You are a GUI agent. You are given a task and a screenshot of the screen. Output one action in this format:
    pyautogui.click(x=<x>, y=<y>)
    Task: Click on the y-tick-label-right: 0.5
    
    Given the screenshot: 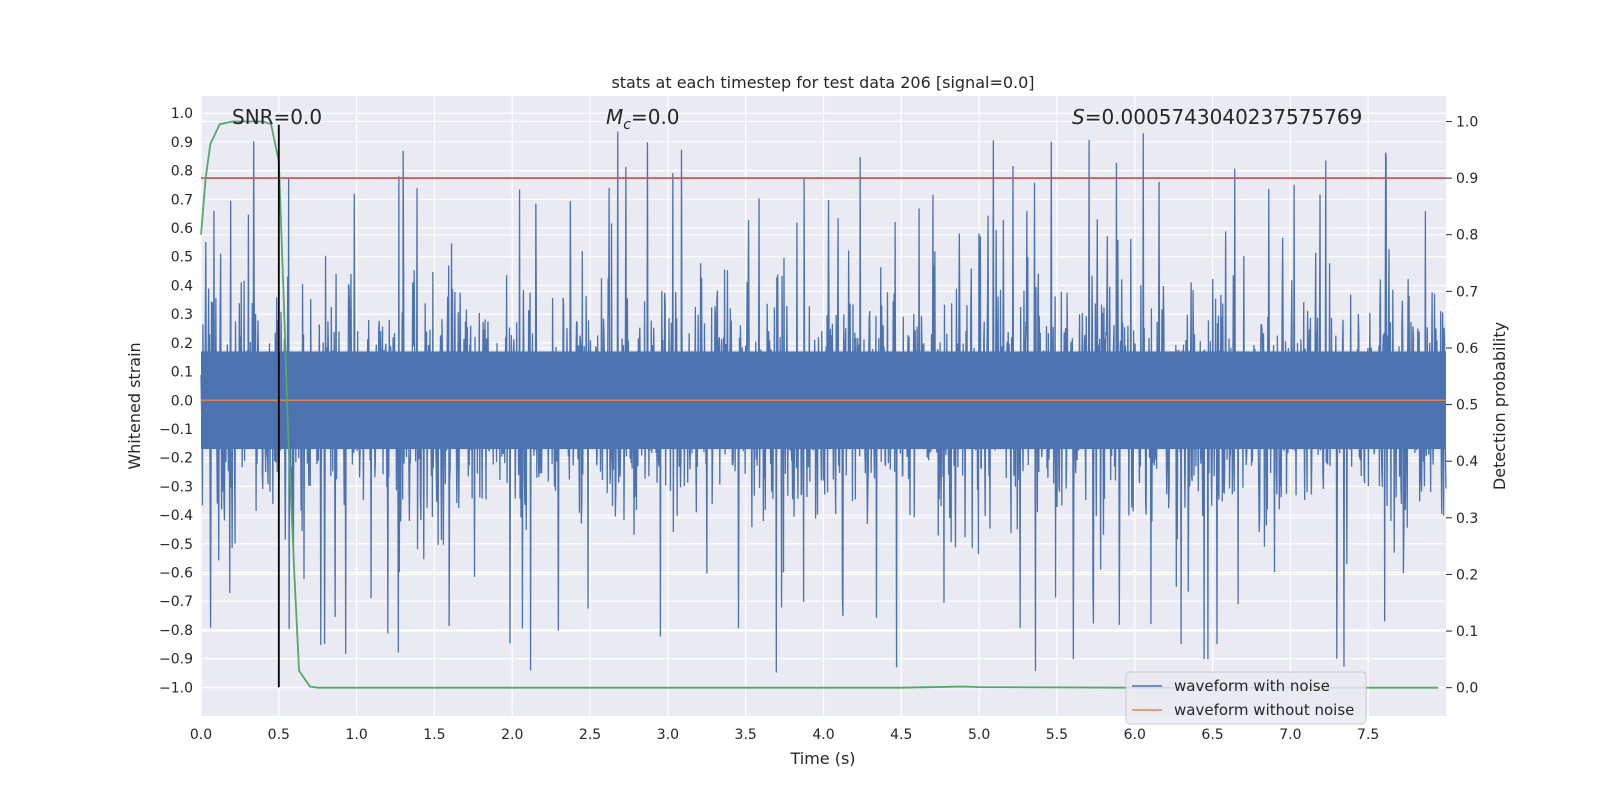 What is the action you would take?
    pyautogui.click(x=1467, y=406)
    